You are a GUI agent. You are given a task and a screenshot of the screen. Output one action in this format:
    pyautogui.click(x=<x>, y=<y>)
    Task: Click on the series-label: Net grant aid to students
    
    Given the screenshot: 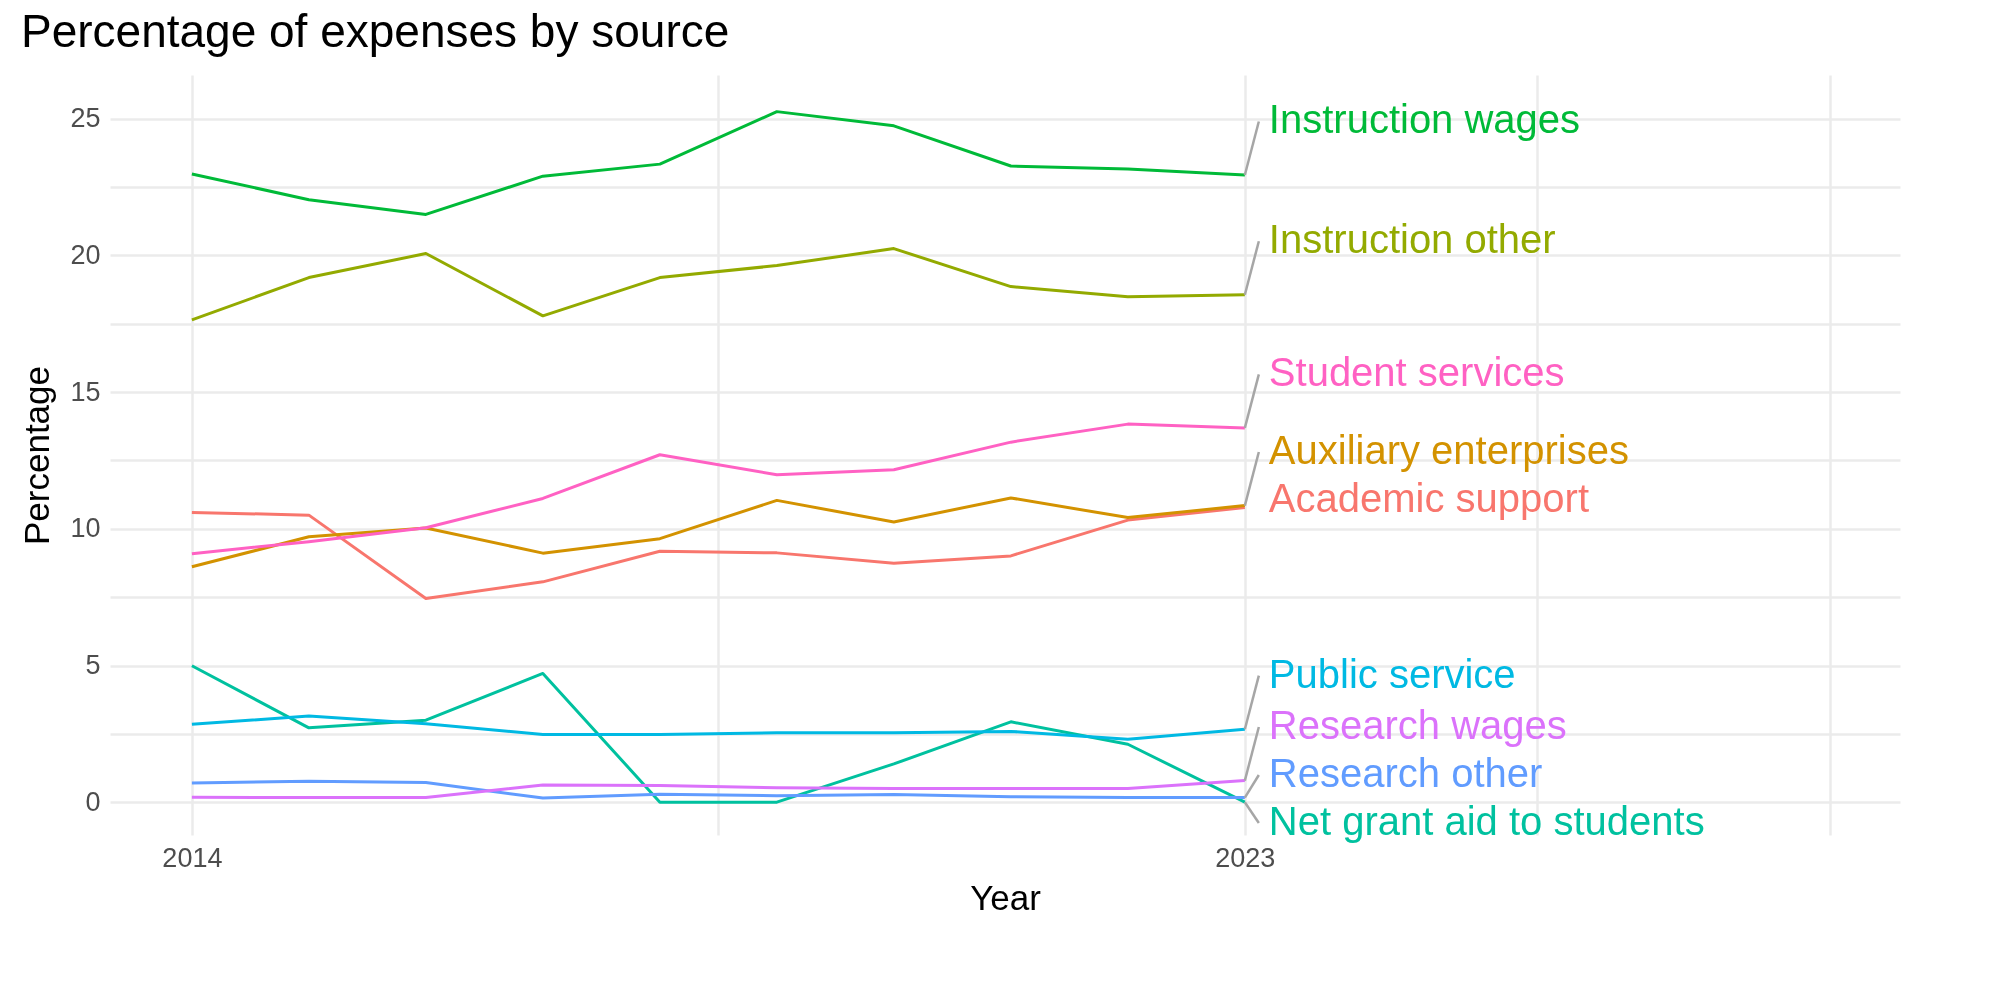 What is the action you would take?
    pyautogui.click(x=1486, y=821)
    